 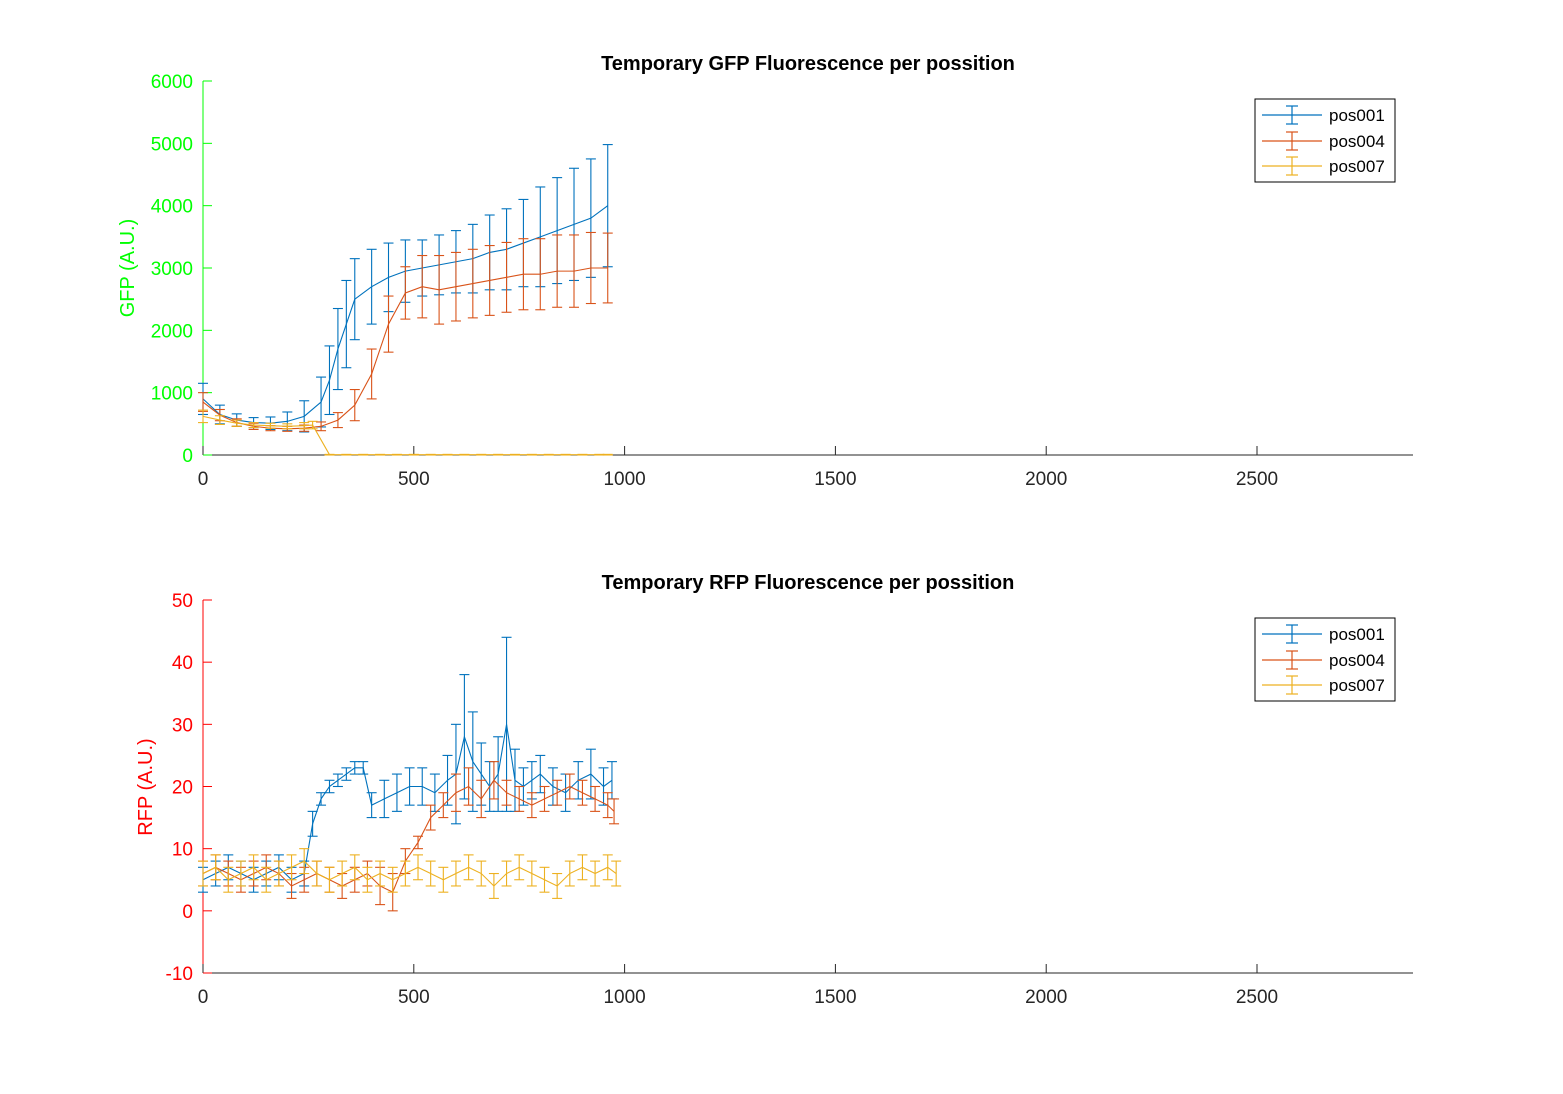 I want to click on gfp-legend-swatch-pos001, so click(x=1292, y=115).